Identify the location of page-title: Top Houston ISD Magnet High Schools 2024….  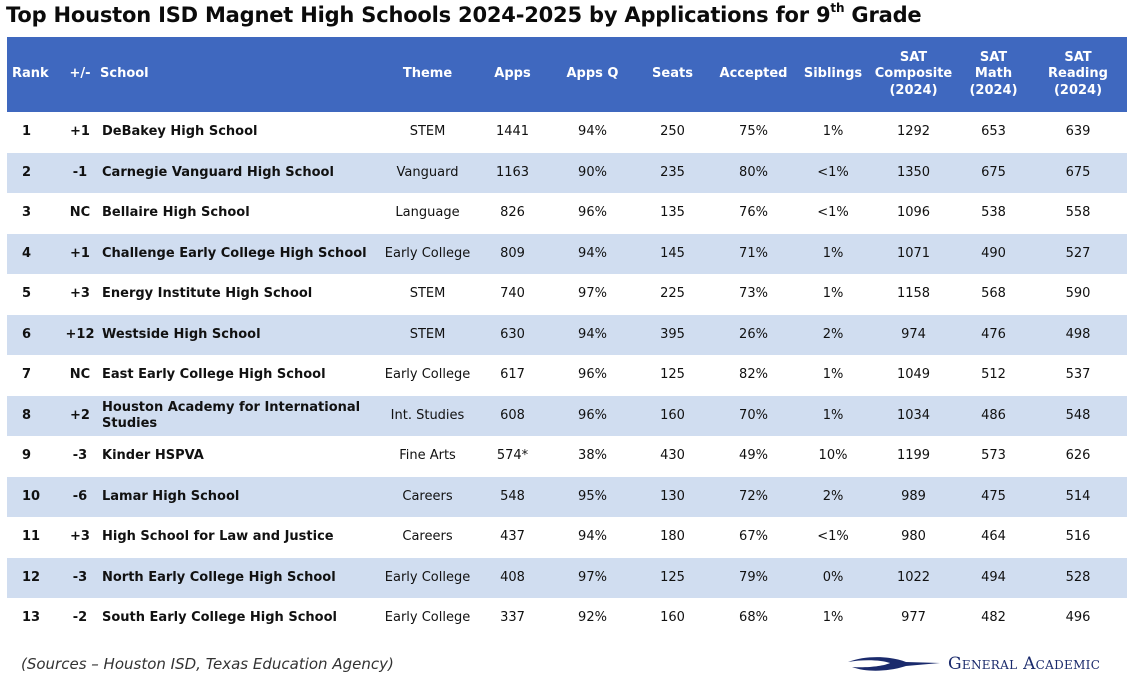
(464, 14).